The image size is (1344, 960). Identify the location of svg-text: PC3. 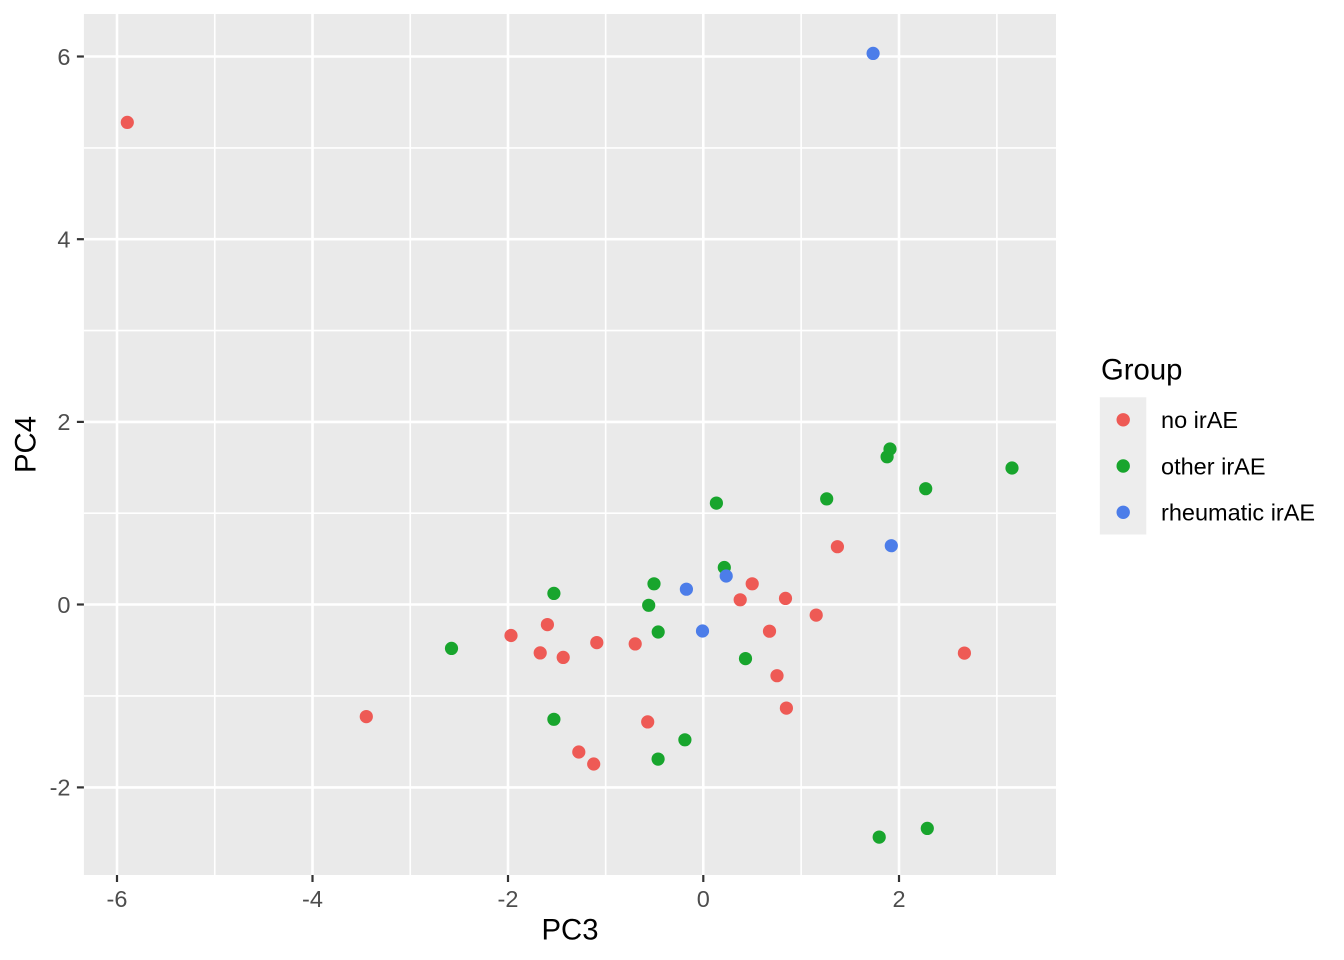
(570, 930).